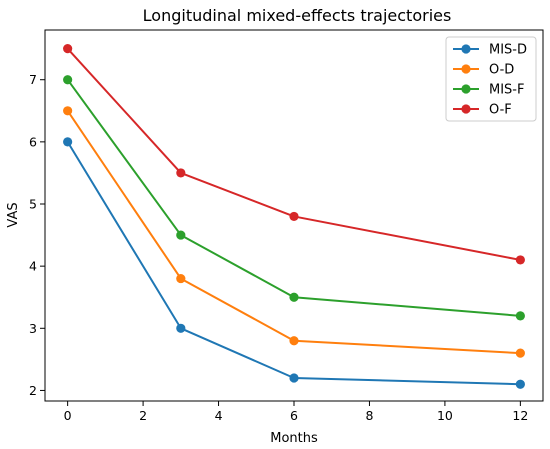  What do you see at coordinates (501, 70) in the screenshot?
I see `legend-label: O-D` at bounding box center [501, 70].